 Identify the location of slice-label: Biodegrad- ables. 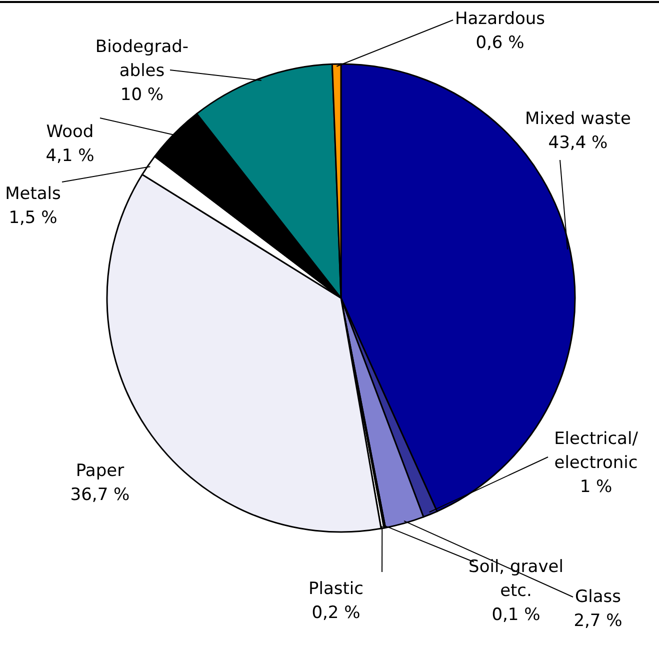
(142, 59).